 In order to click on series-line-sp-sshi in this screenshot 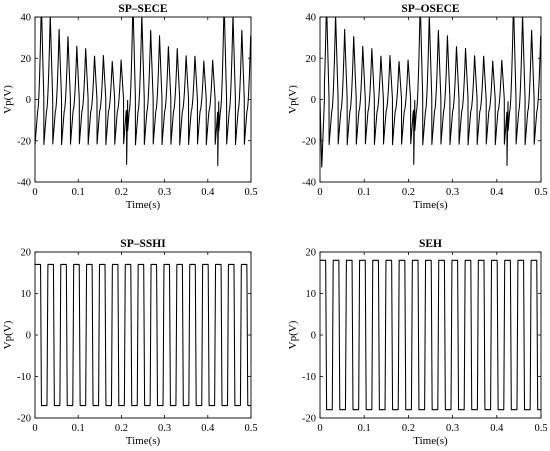, I will do `click(143, 335)`.